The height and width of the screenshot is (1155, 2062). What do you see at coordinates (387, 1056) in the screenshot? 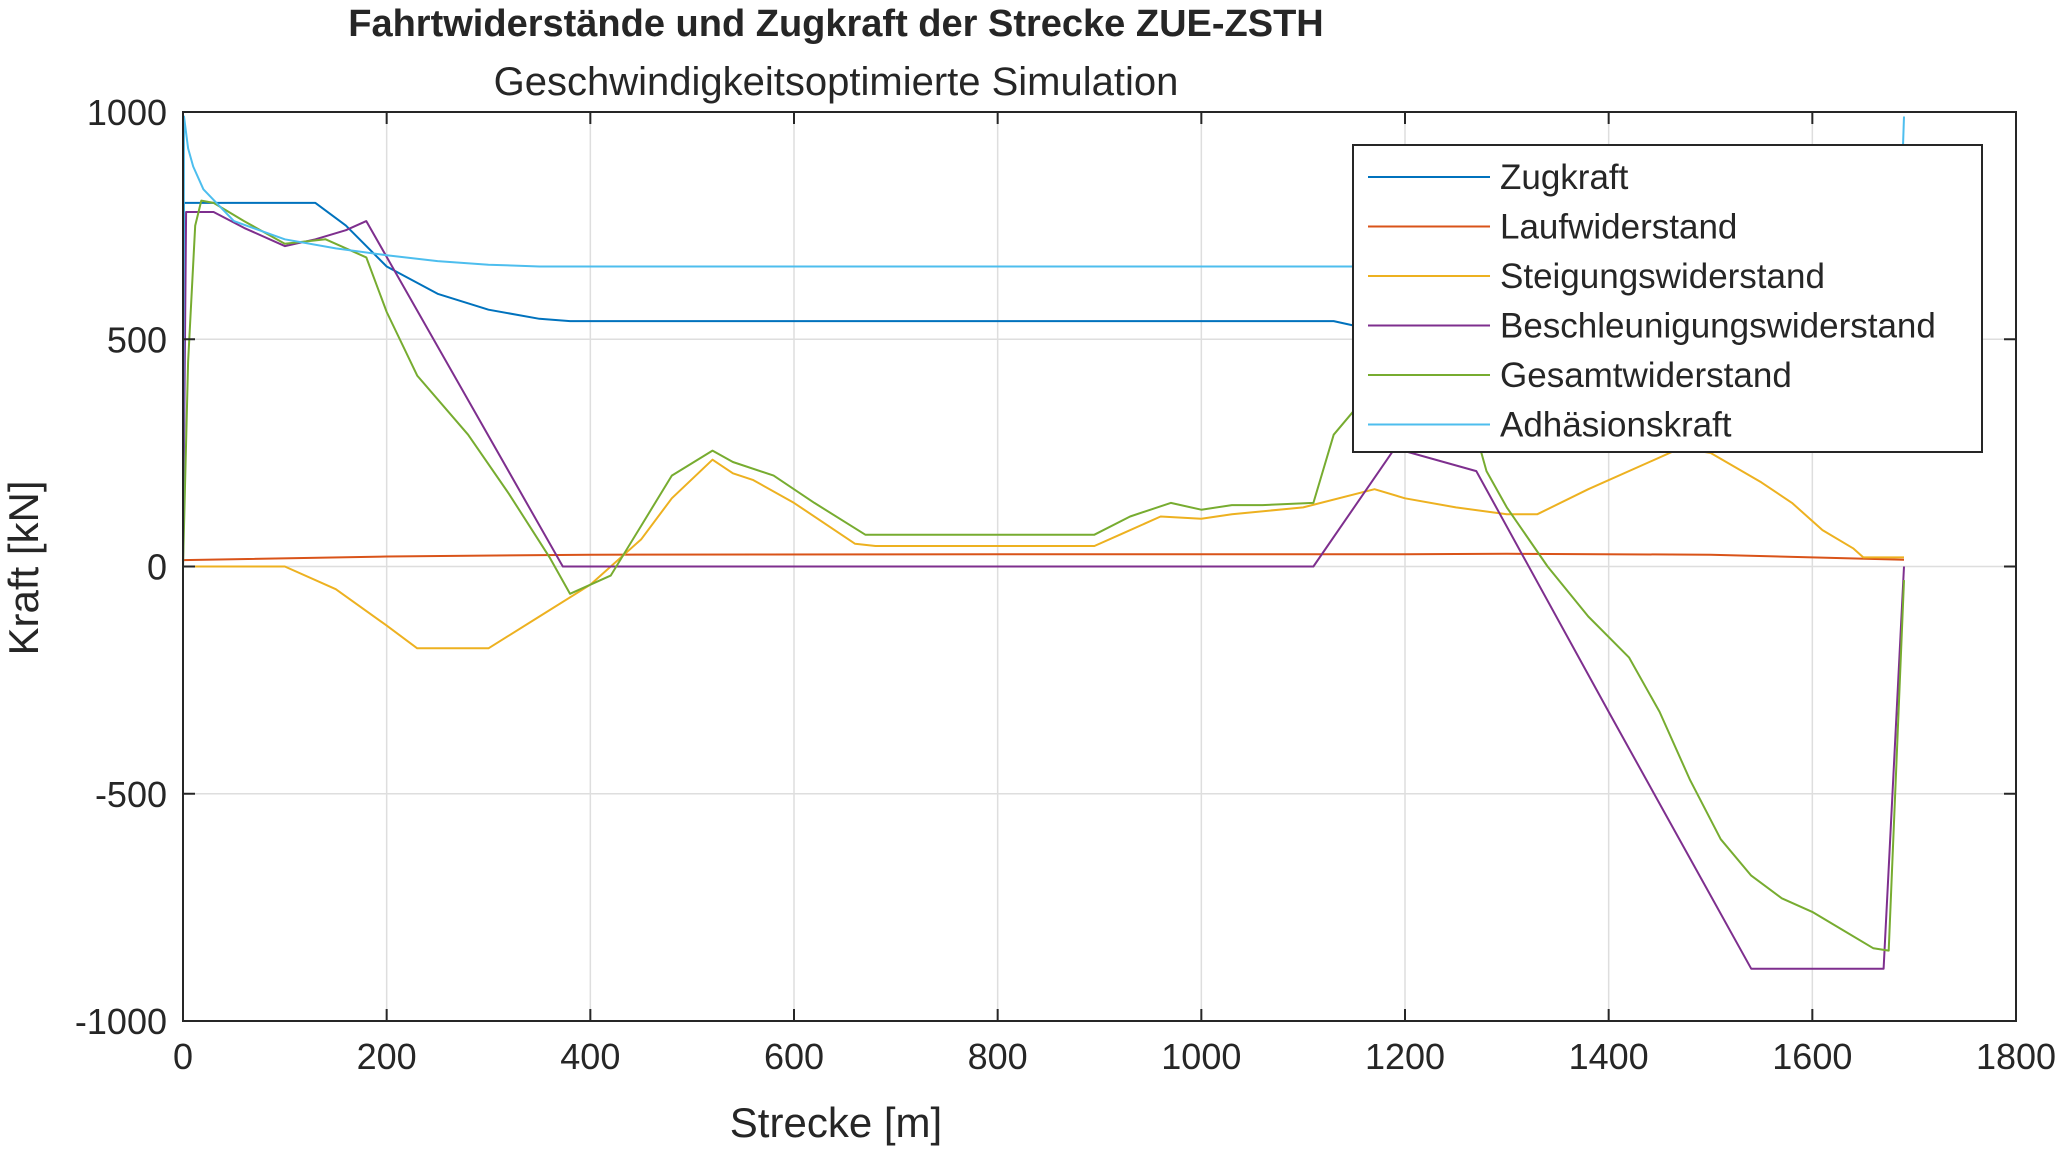
I see `x-tick-label: 200` at bounding box center [387, 1056].